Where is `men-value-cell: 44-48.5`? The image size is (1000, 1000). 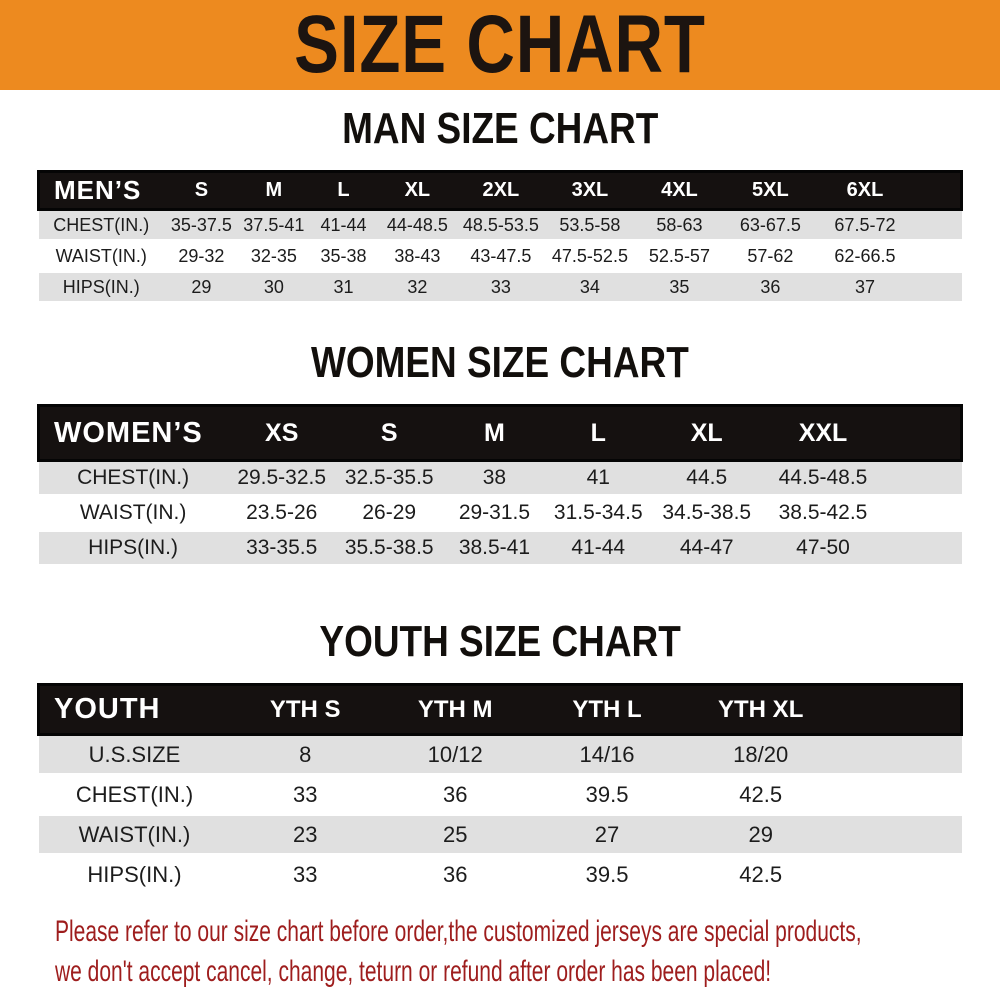 men-value-cell: 44-48.5 is located at coordinates (417, 225).